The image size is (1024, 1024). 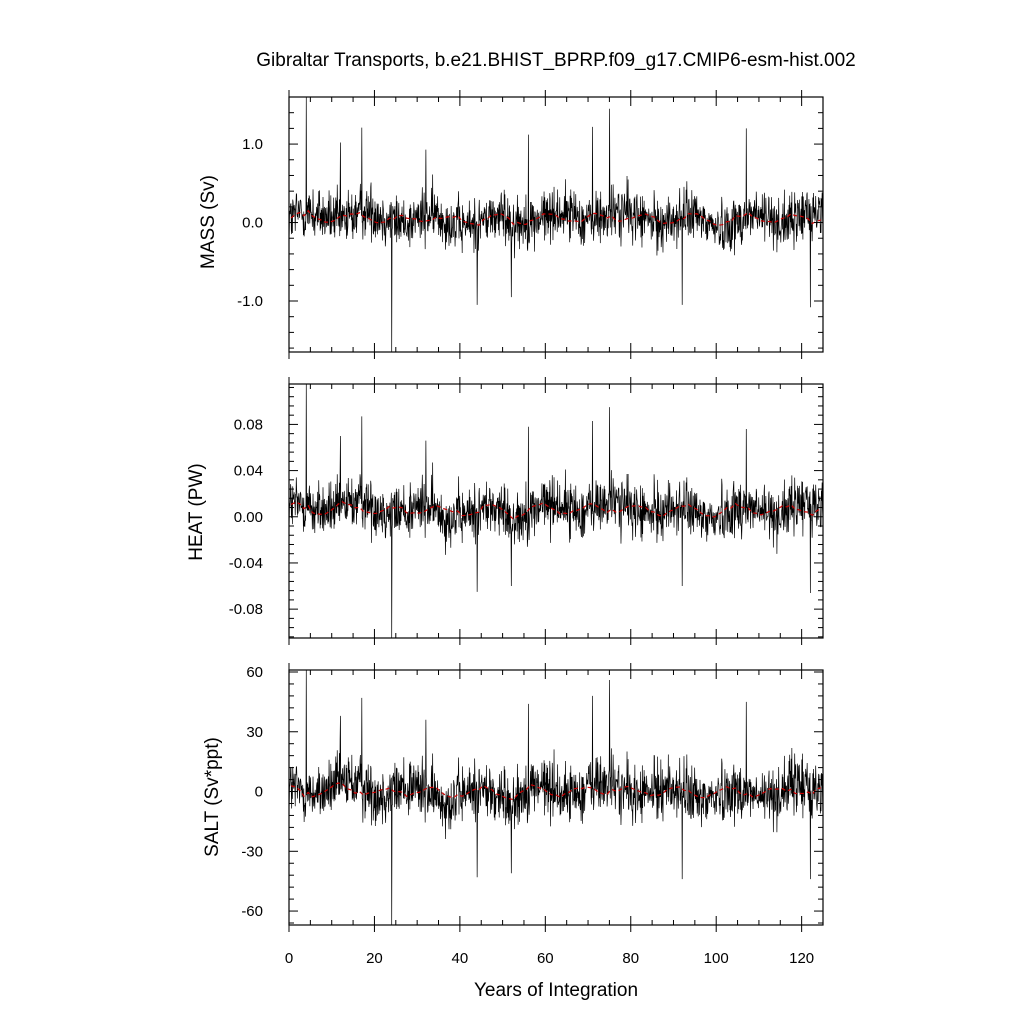 I want to click on x-axis-label: Years of Integration, so click(x=556, y=990).